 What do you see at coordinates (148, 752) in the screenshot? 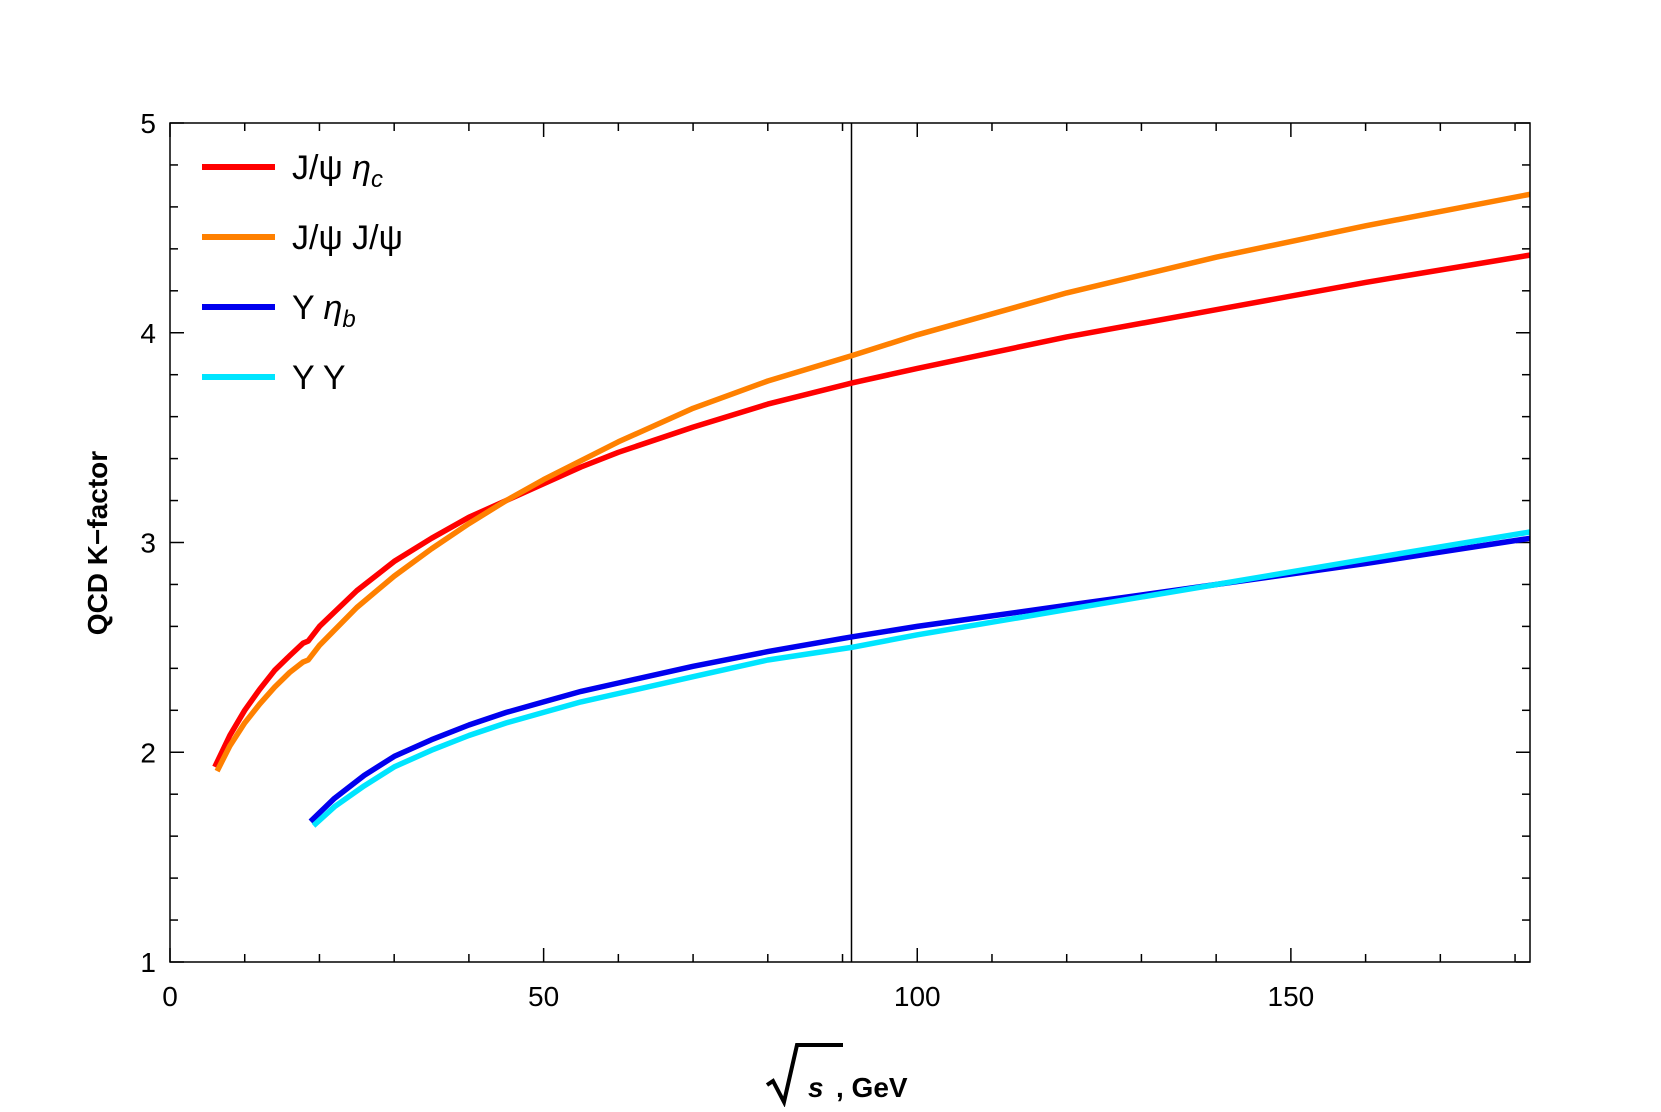
I see `y-tick-label: 2` at bounding box center [148, 752].